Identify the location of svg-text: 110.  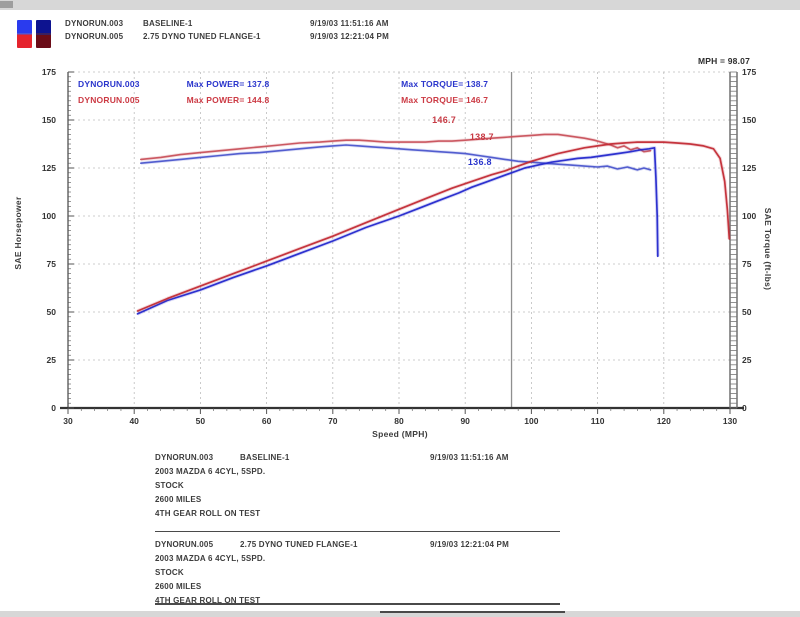
(598, 421).